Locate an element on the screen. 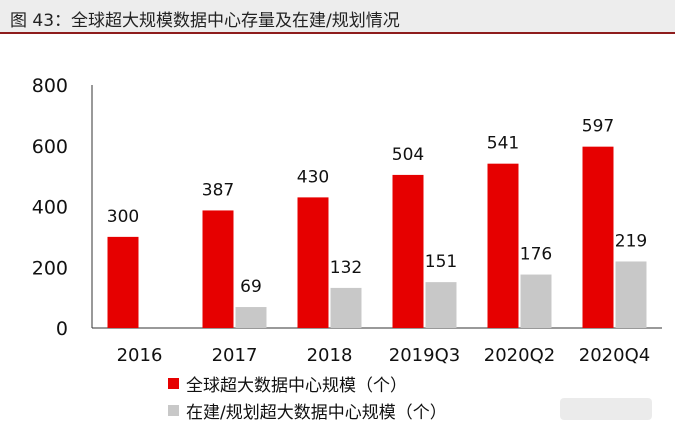 The width and height of the screenshot is (675, 430). x-category-label: 2016 is located at coordinates (140, 355).